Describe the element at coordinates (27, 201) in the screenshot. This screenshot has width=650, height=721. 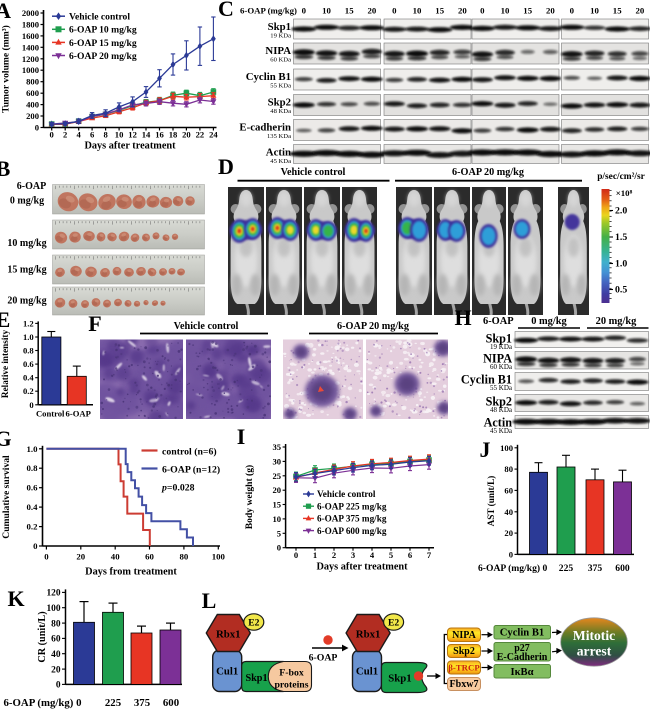
I see `svg-text: 0 mg/kg` at that location.